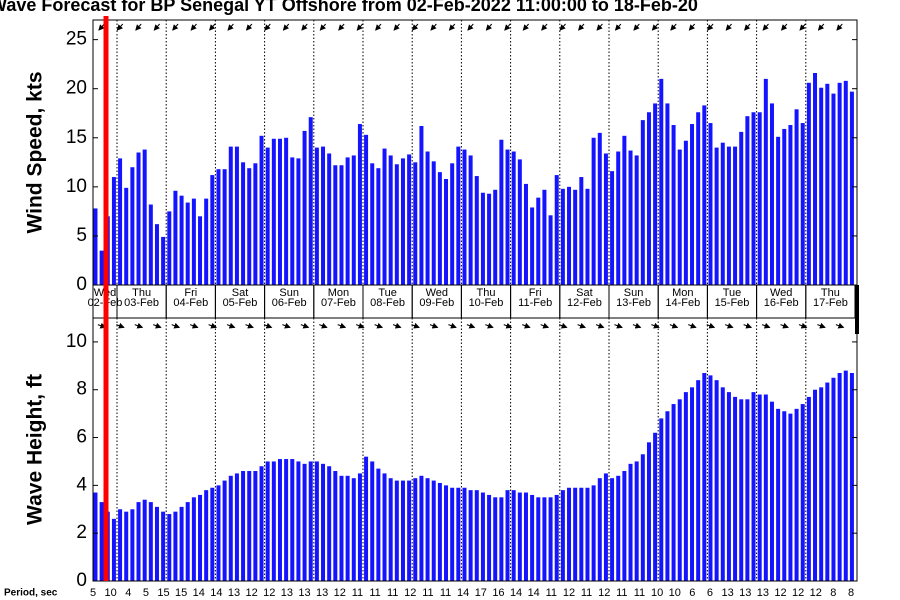 This screenshot has height=600, width=900. What do you see at coordinates (31, 593) in the screenshot?
I see `period-label: Period, sec` at bounding box center [31, 593].